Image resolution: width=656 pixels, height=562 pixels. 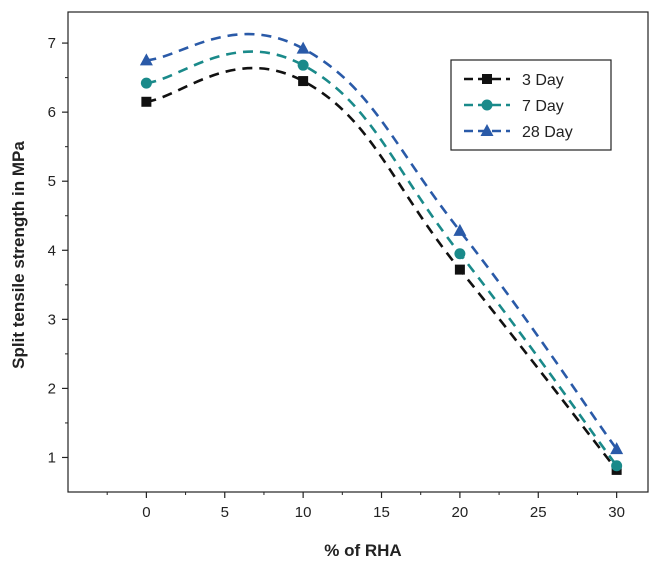 I want to click on x-tick-label: 25, so click(x=538, y=512).